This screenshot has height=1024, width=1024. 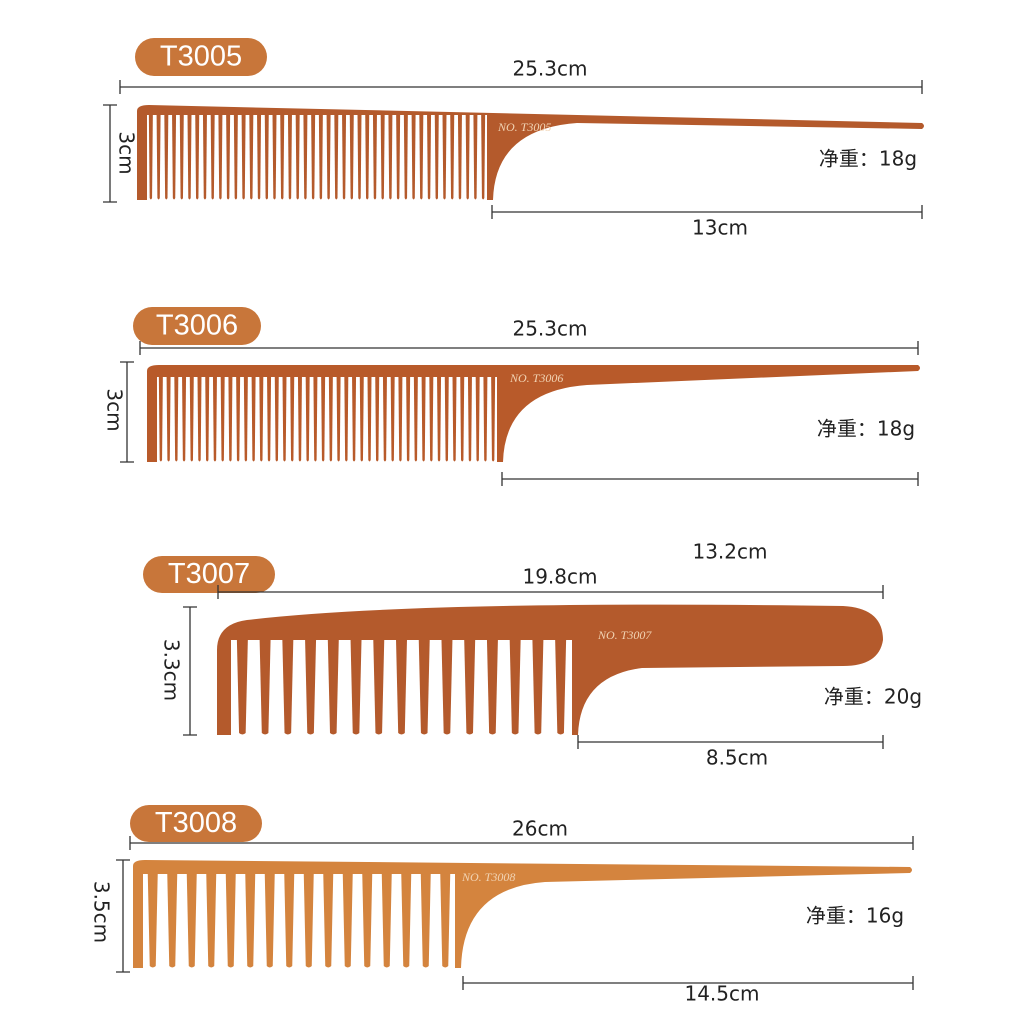 What do you see at coordinates (127, 152) in the screenshot?
I see `height-label: 3cm` at bounding box center [127, 152].